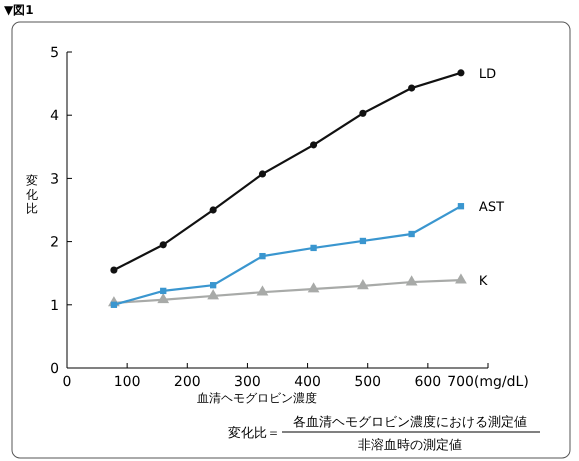 This screenshot has height=461, width=579. Describe the element at coordinates (257, 398) in the screenshot. I see `x-axis-title: 血清ヘモグロビン濃度` at that location.